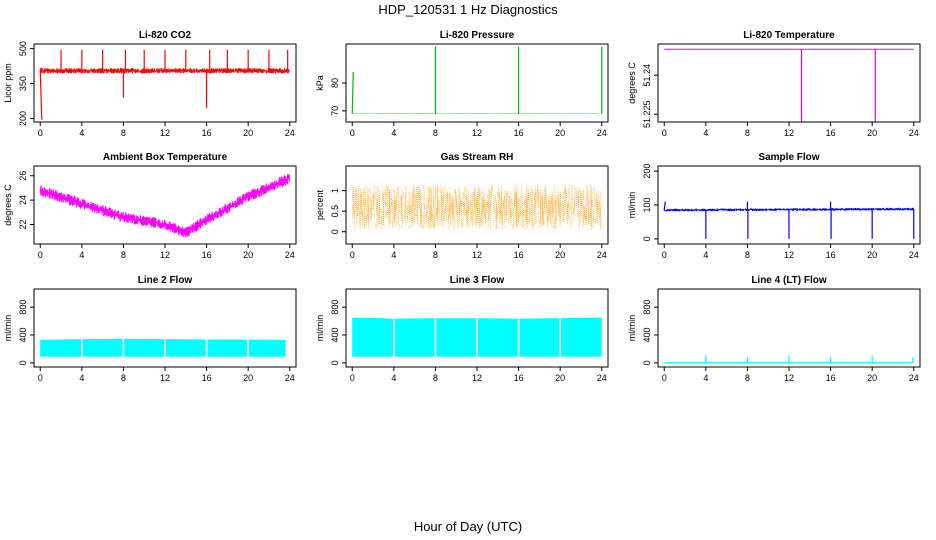  I want to click on chart-panel-6: Sample Flow 0 4 8 12 16 20 24 0 100 200 ml/min, so click(774, 206).